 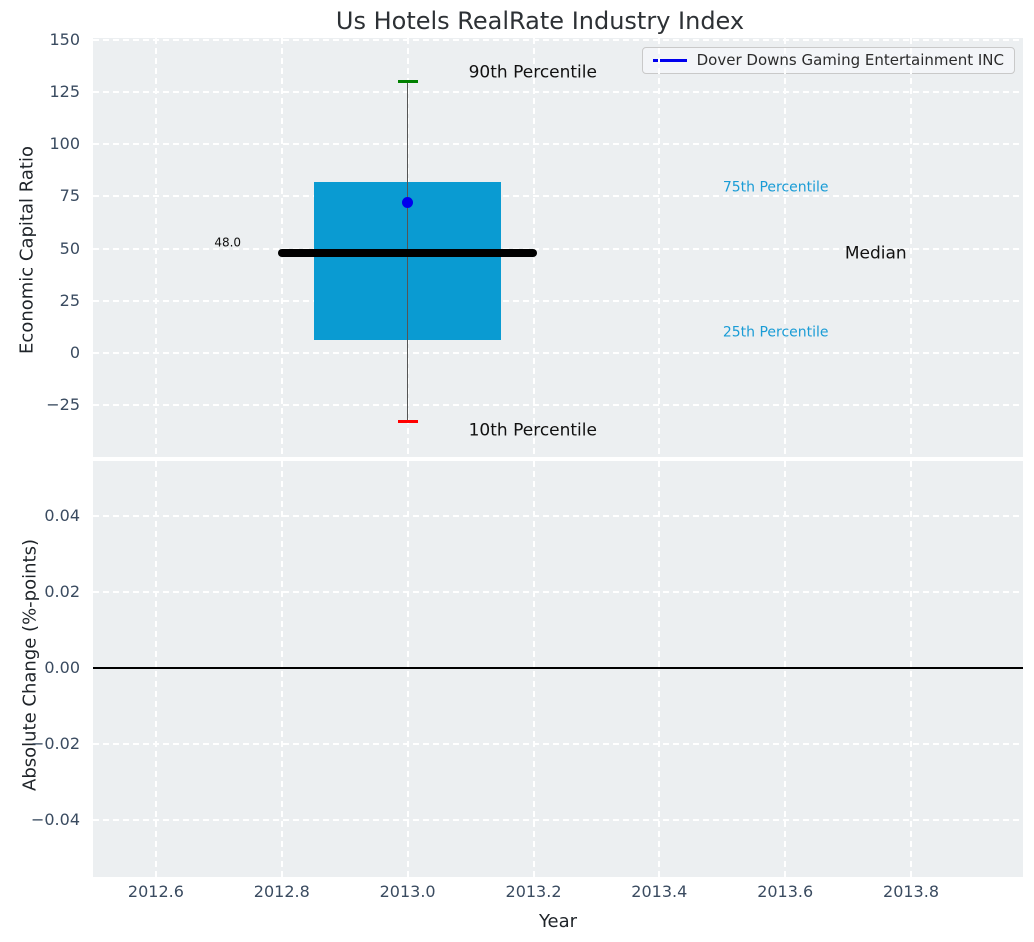 What do you see at coordinates (64, 144) in the screenshot?
I see `y-tick-label: 100` at bounding box center [64, 144].